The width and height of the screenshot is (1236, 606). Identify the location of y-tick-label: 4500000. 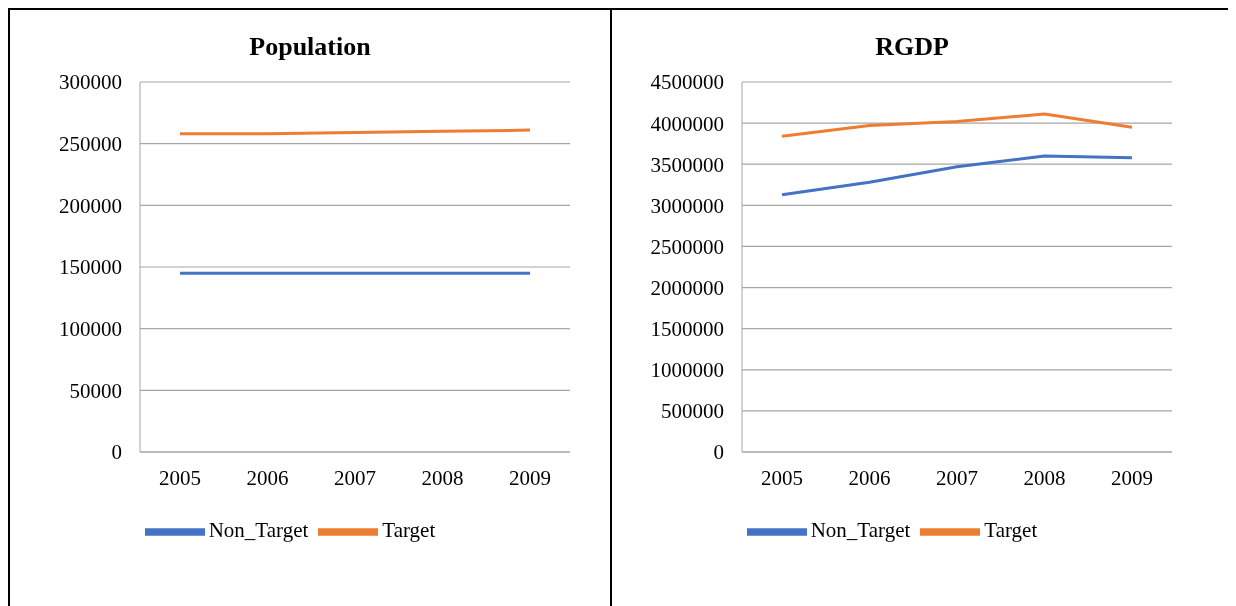
(687, 82).